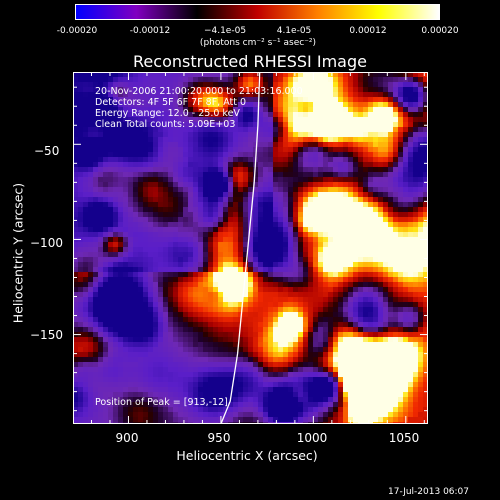 The width and height of the screenshot is (500, 500). What do you see at coordinates (247, 455) in the screenshot?
I see `x-axis-label: Heliocentric X (arcsec)` at bounding box center [247, 455].